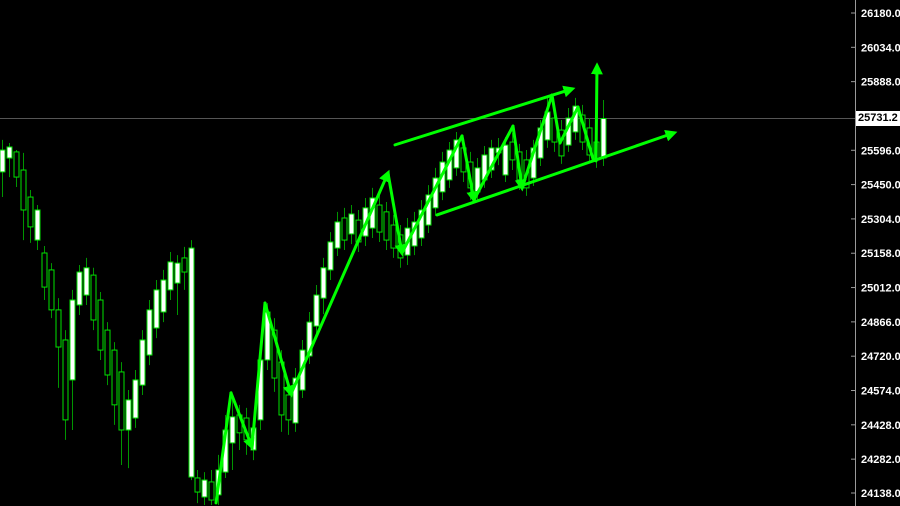 The image size is (900, 506). What do you see at coordinates (880, 392) in the screenshot?
I see `price-axis-label: 24574.0` at bounding box center [880, 392].